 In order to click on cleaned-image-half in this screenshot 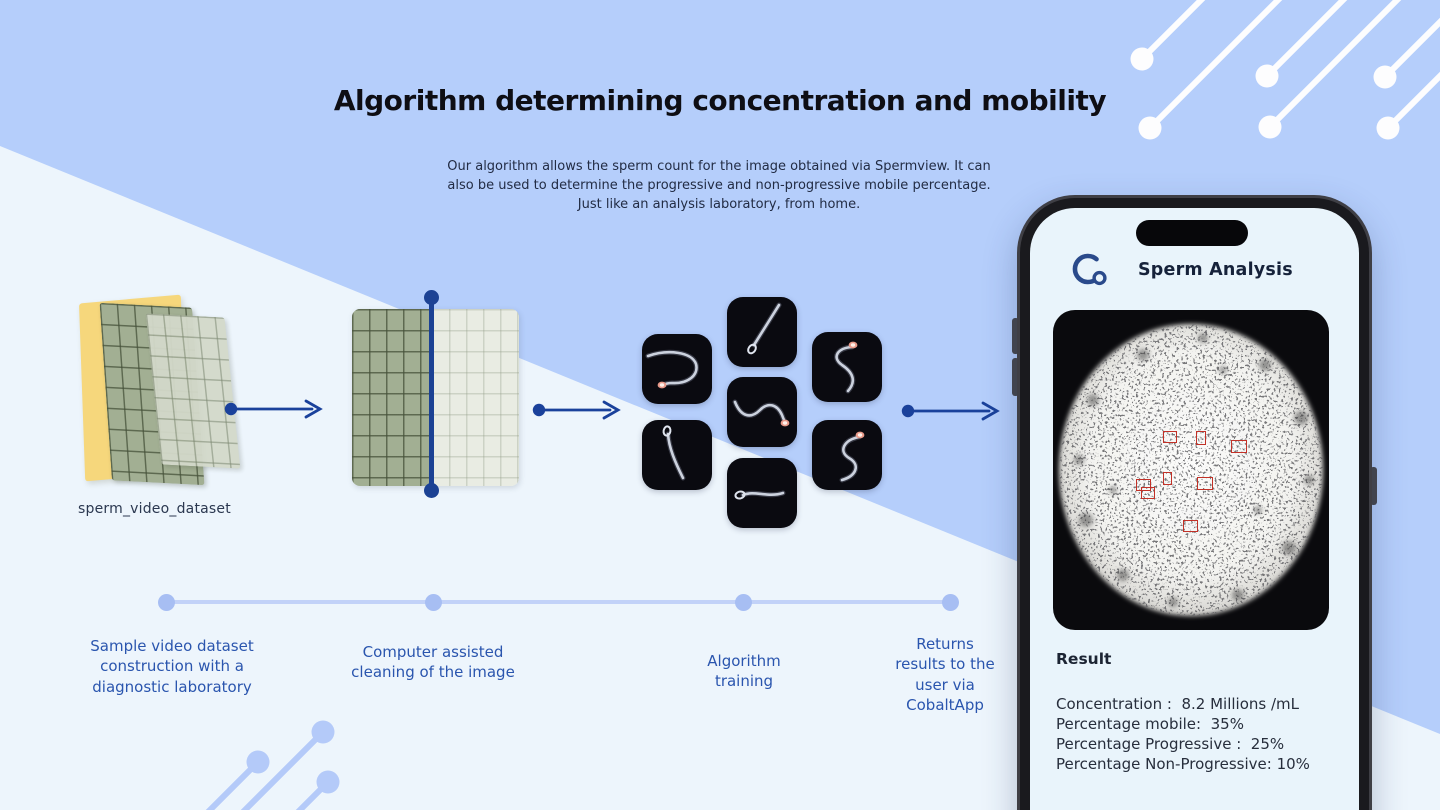, I will do `click(475, 397)`.